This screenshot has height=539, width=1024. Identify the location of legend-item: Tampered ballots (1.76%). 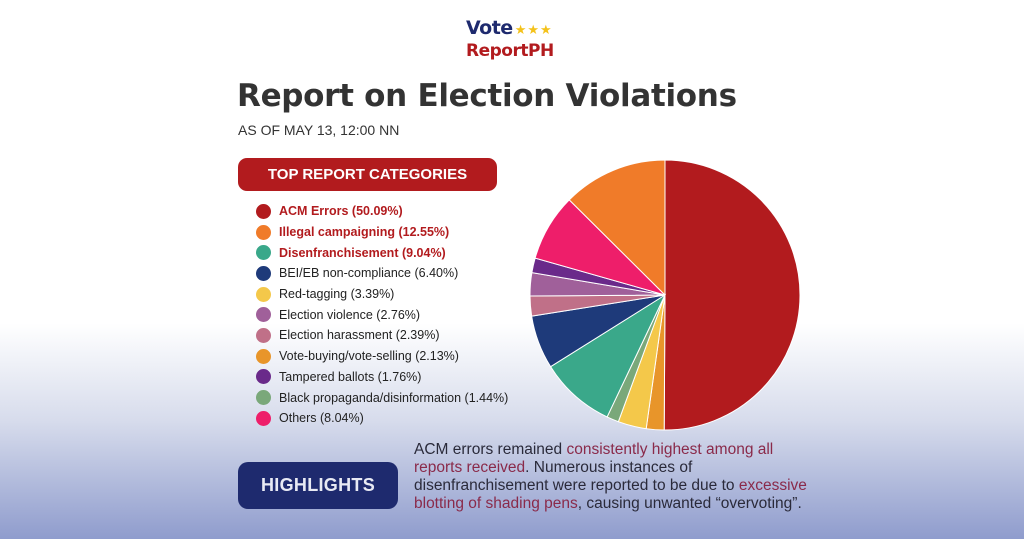
(382, 377).